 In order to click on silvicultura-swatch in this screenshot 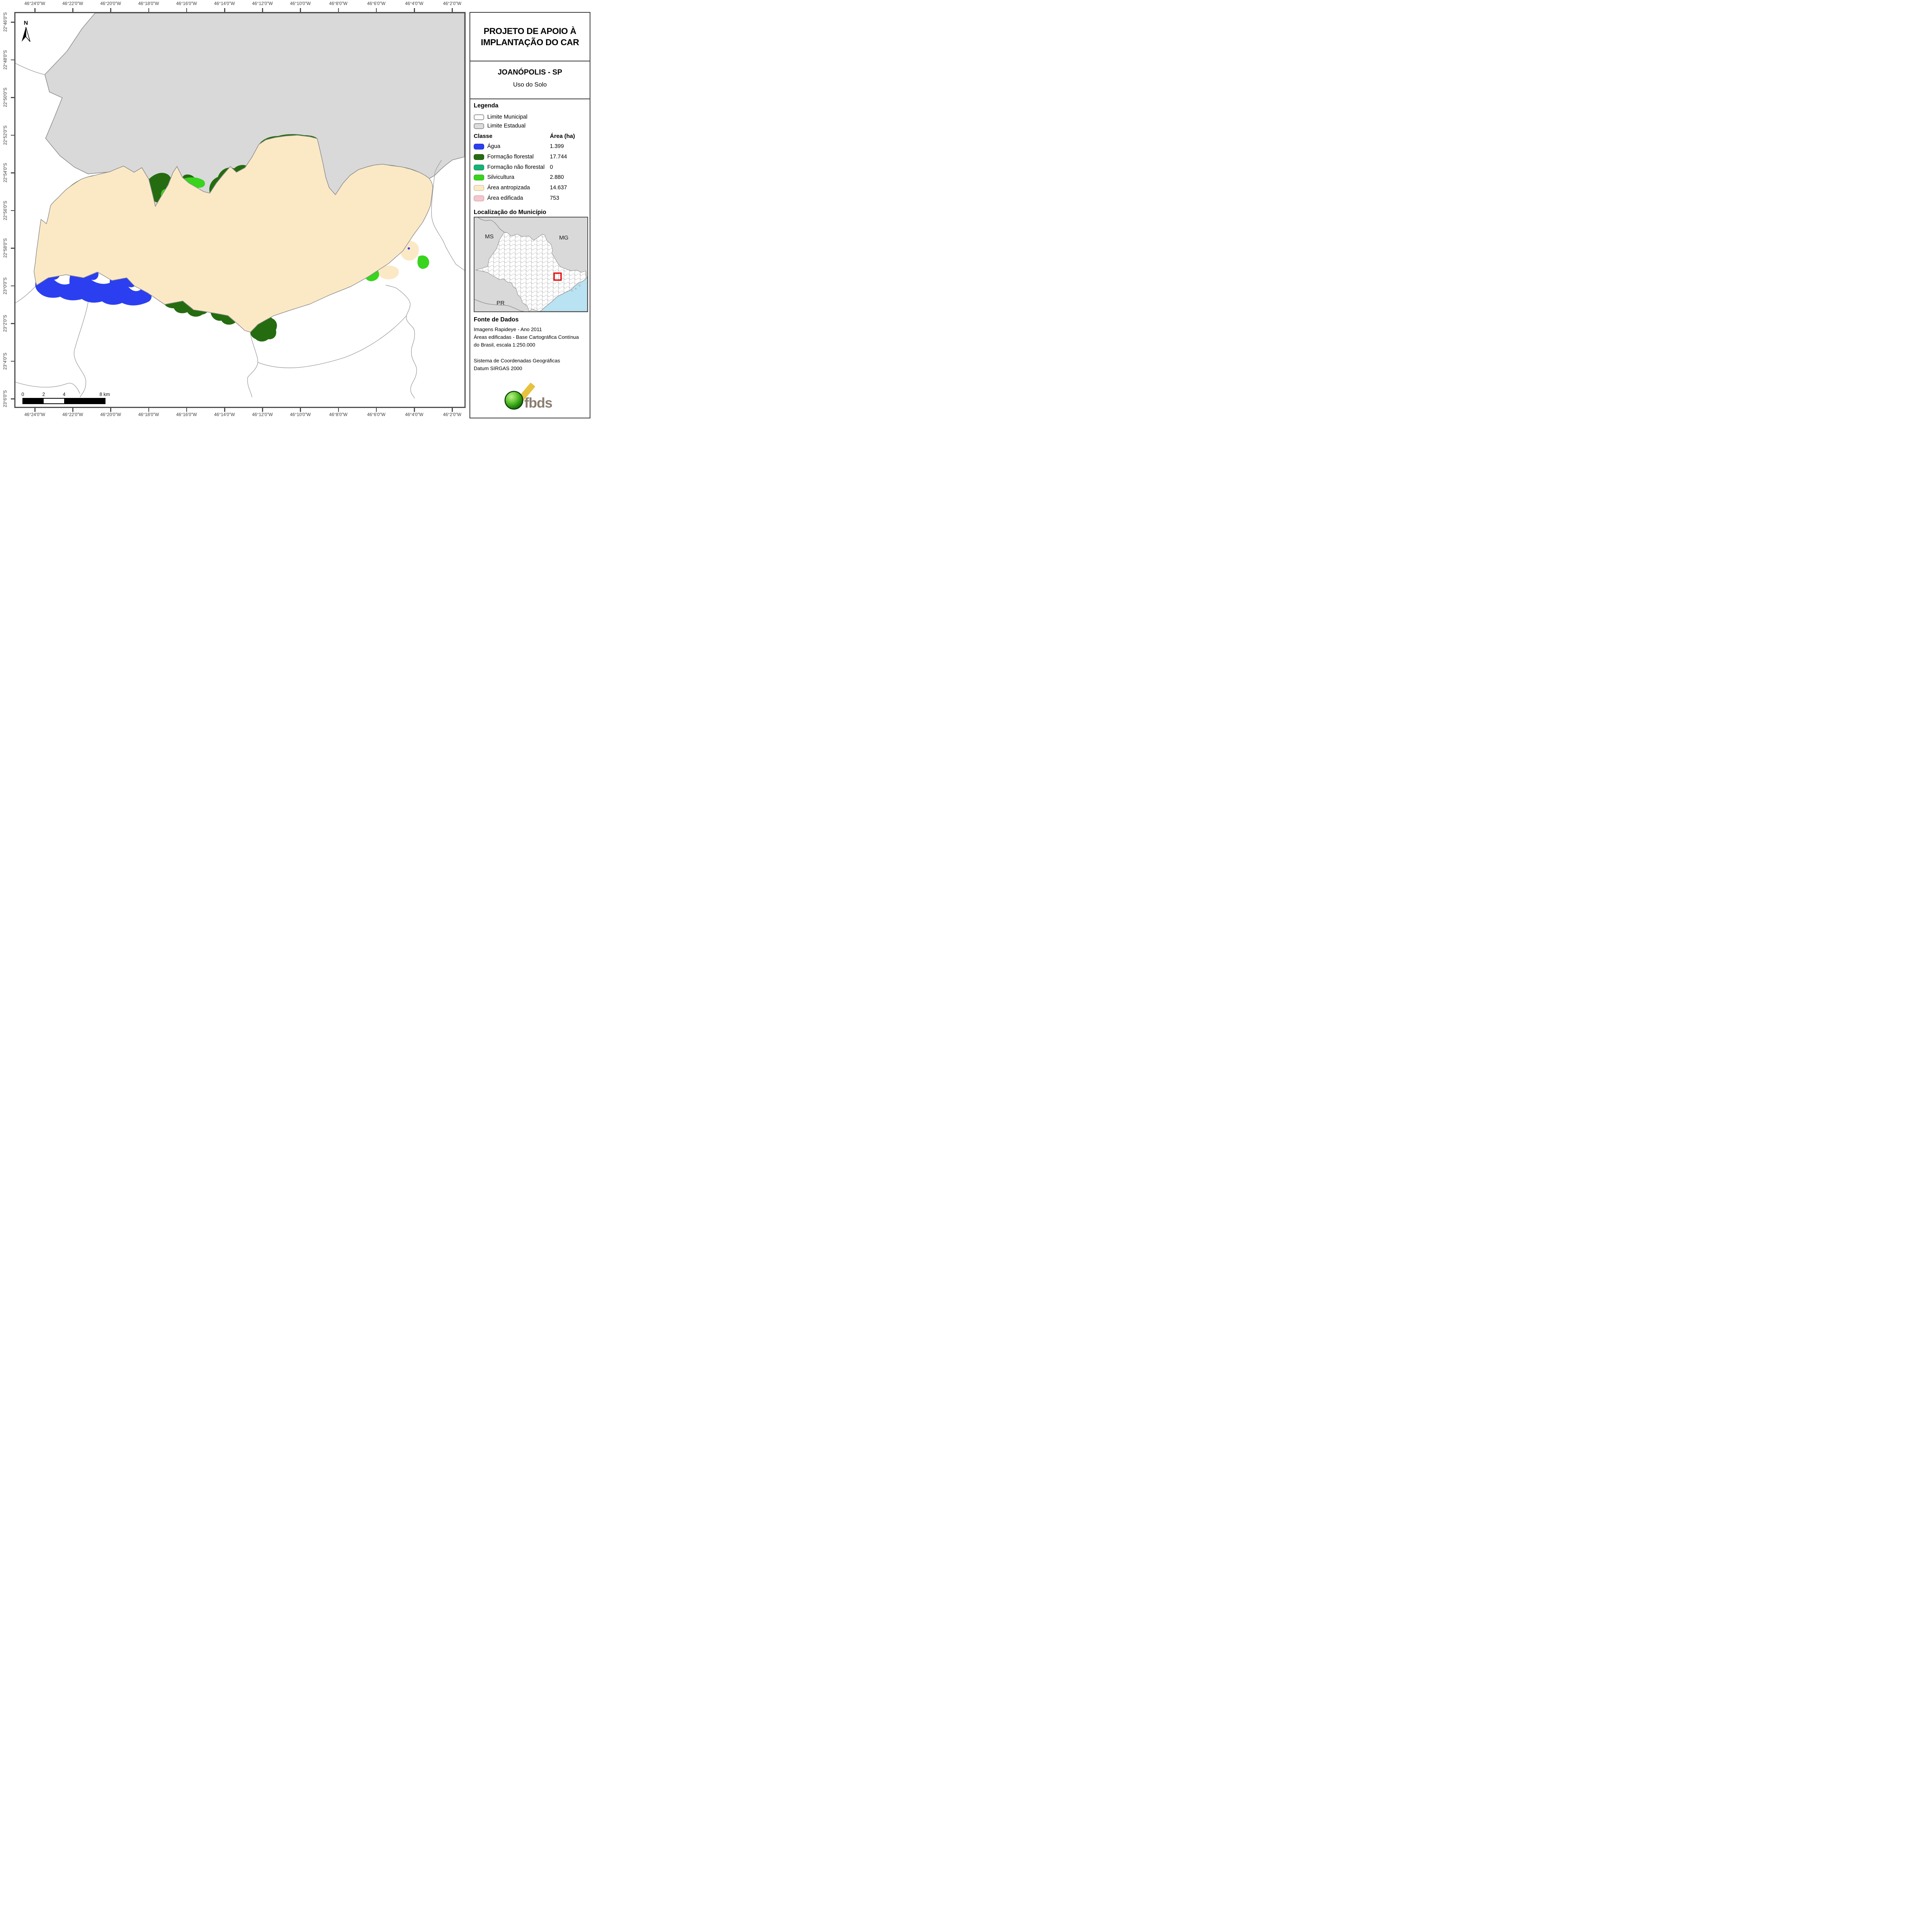, I will do `click(479, 178)`.